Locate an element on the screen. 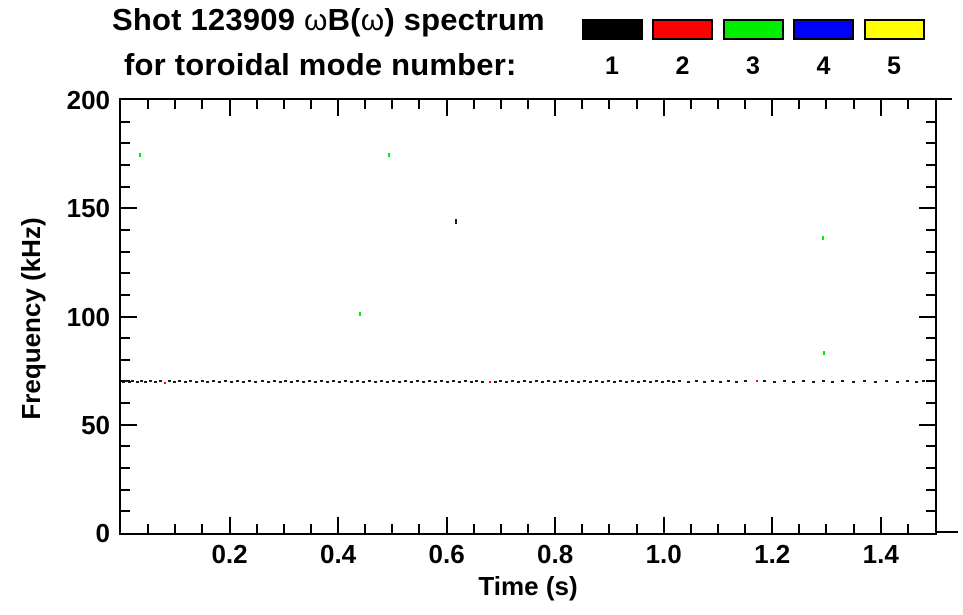 Image resolution: width=963 pixels, height=615 pixels. y-tick-label: 200 is located at coordinates (88, 100).